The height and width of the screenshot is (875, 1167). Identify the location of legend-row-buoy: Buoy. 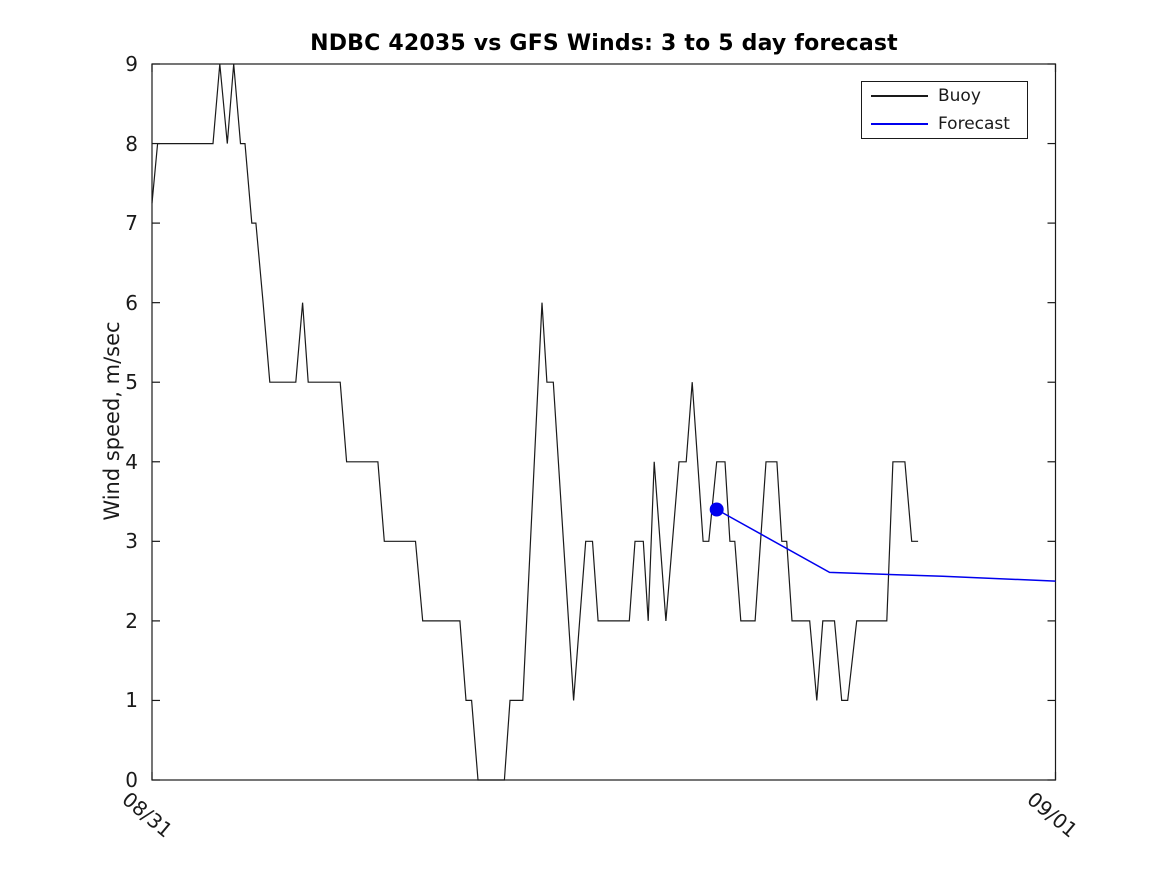
(944, 96).